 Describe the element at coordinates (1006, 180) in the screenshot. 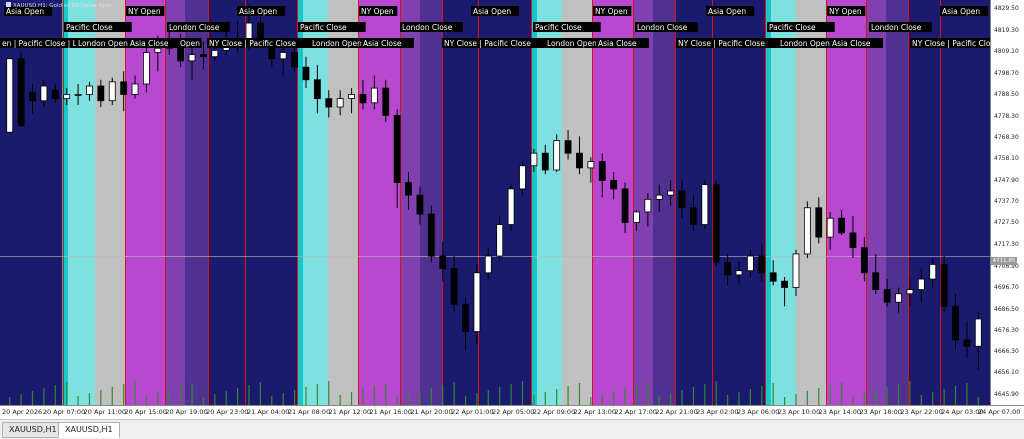

I see `price-tick-label: 4747.90` at that location.